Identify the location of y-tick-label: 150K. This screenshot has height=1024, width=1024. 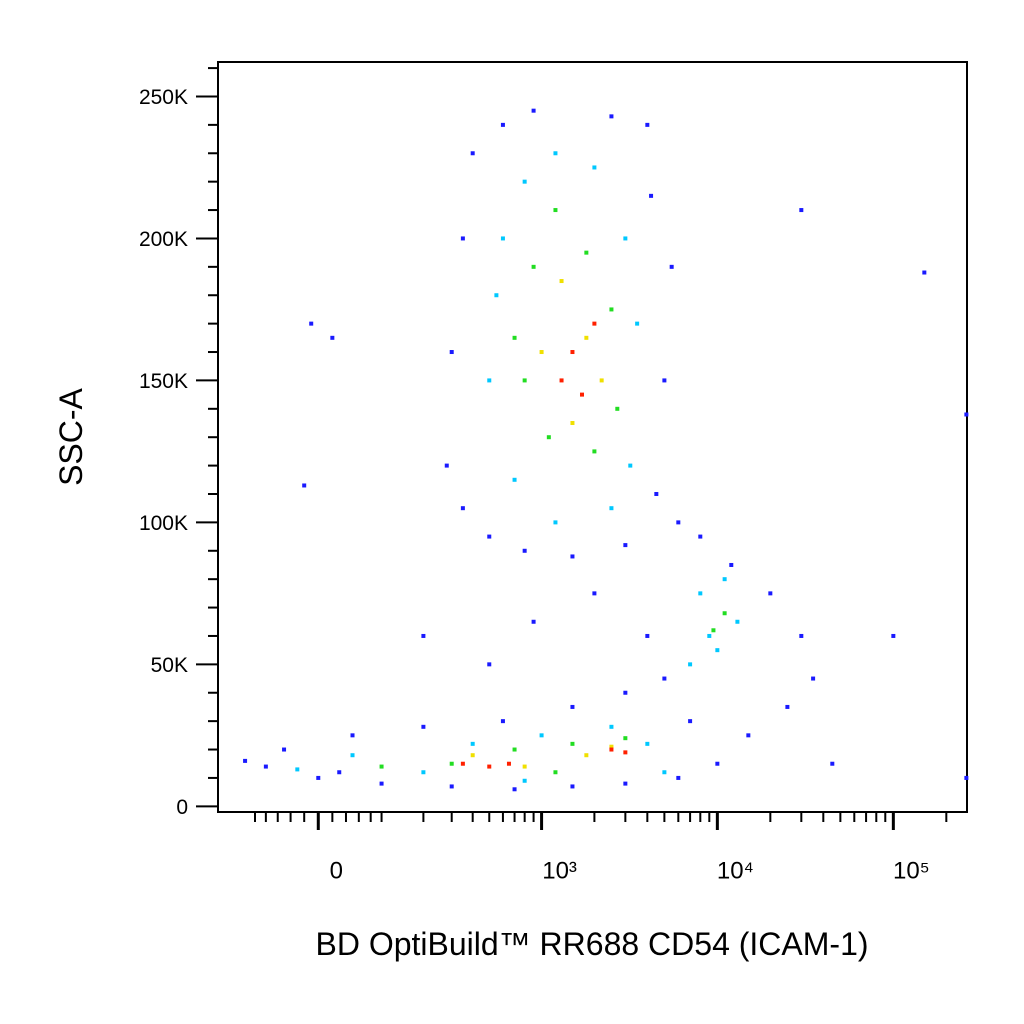
(163, 381).